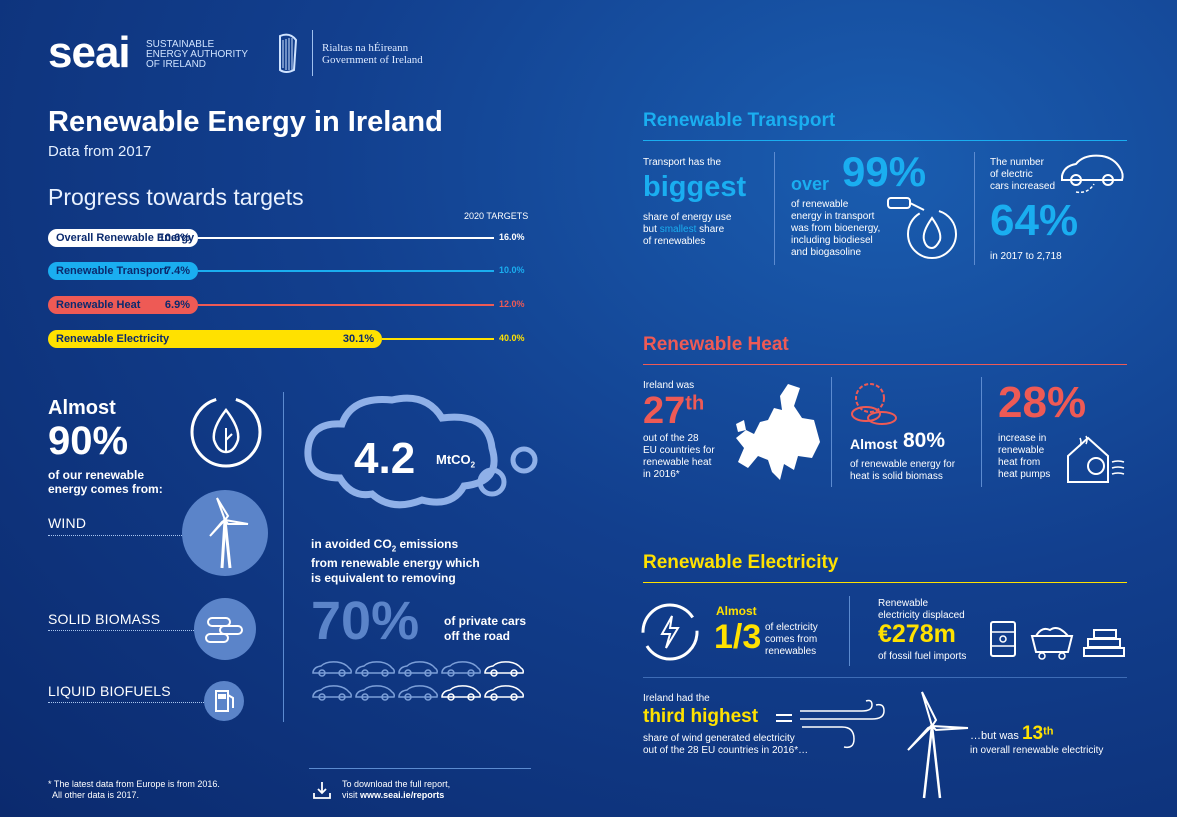 The width and height of the screenshot is (1177, 817). What do you see at coordinates (396, 784) in the screenshot?
I see `download-line1: To download the full report,` at bounding box center [396, 784].